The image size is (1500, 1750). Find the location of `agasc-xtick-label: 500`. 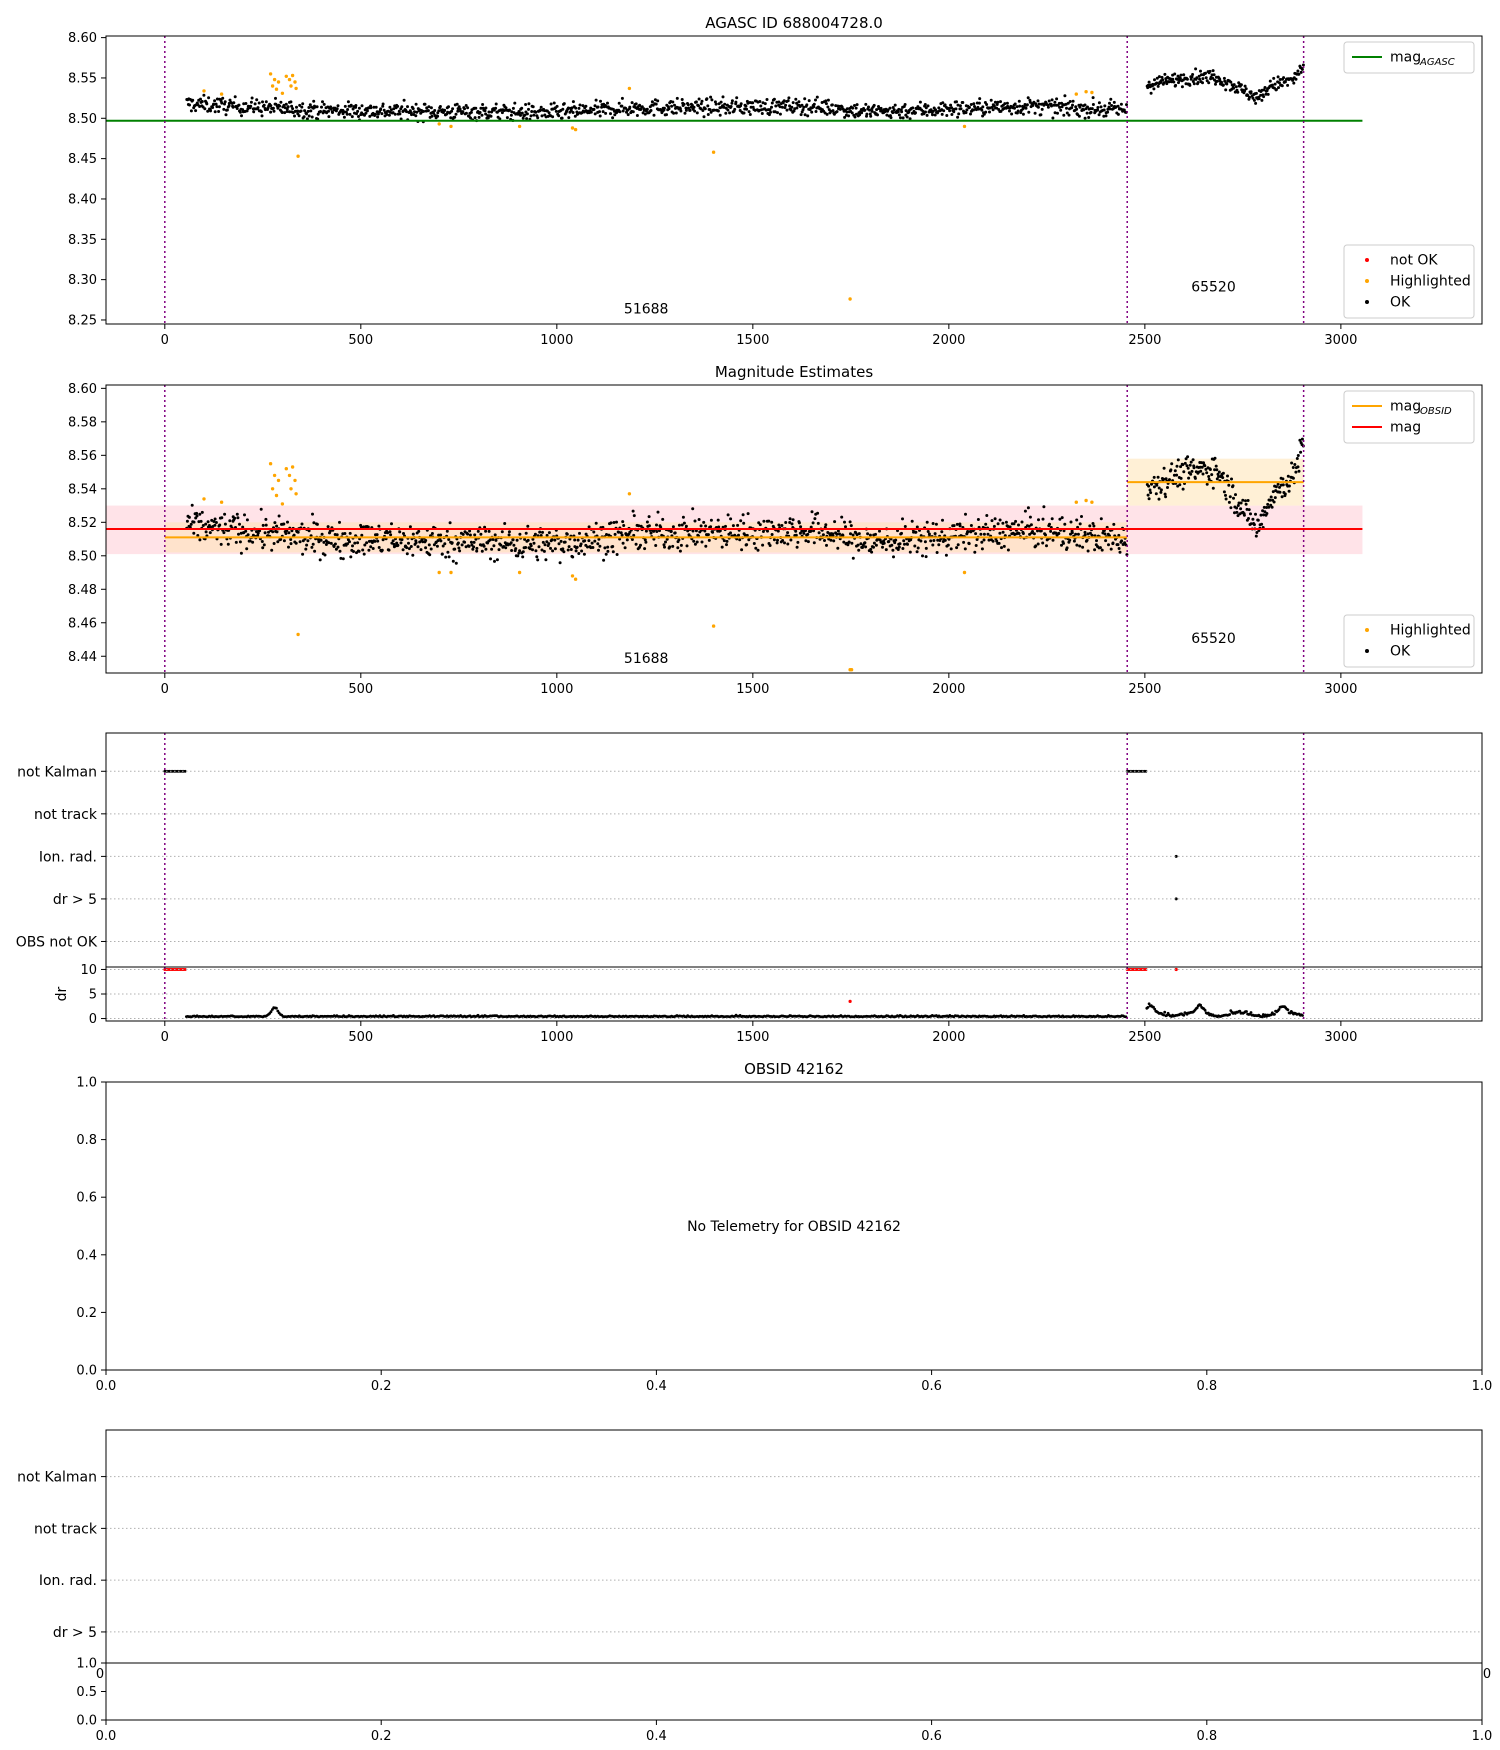

agasc-xtick-label: 500 is located at coordinates (360, 340).